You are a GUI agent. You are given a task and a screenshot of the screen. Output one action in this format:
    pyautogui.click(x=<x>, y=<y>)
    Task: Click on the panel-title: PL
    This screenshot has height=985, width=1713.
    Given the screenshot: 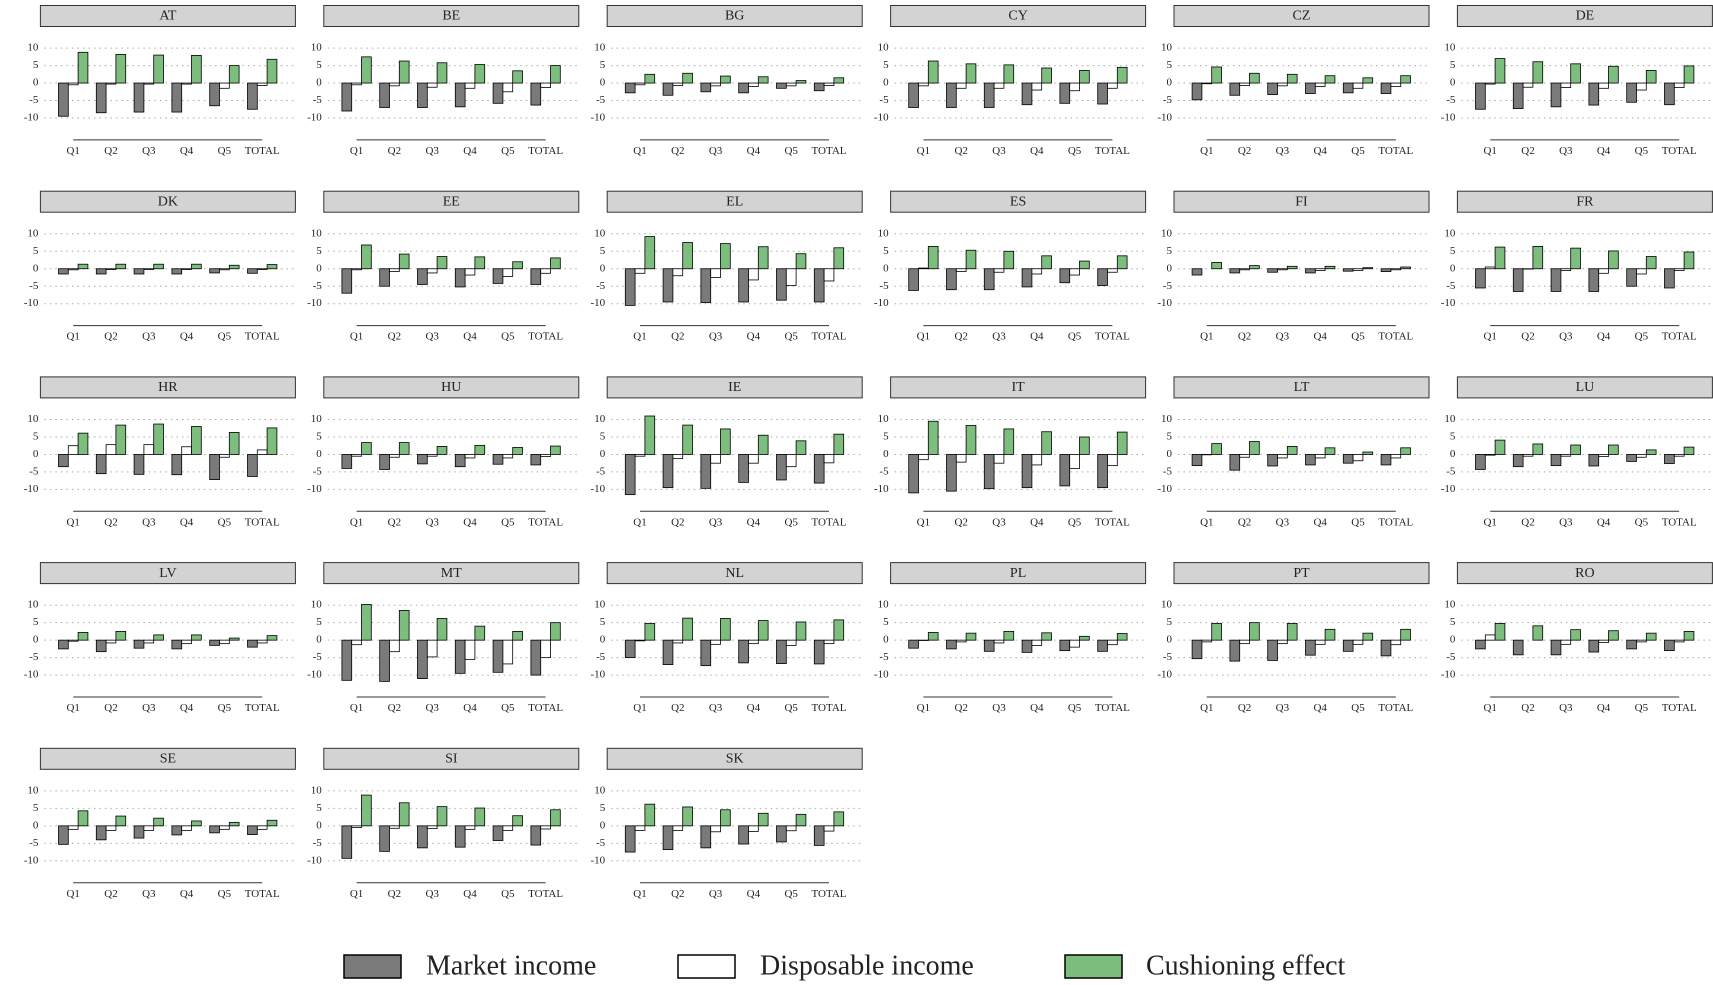 What is the action you would take?
    pyautogui.click(x=1018, y=573)
    